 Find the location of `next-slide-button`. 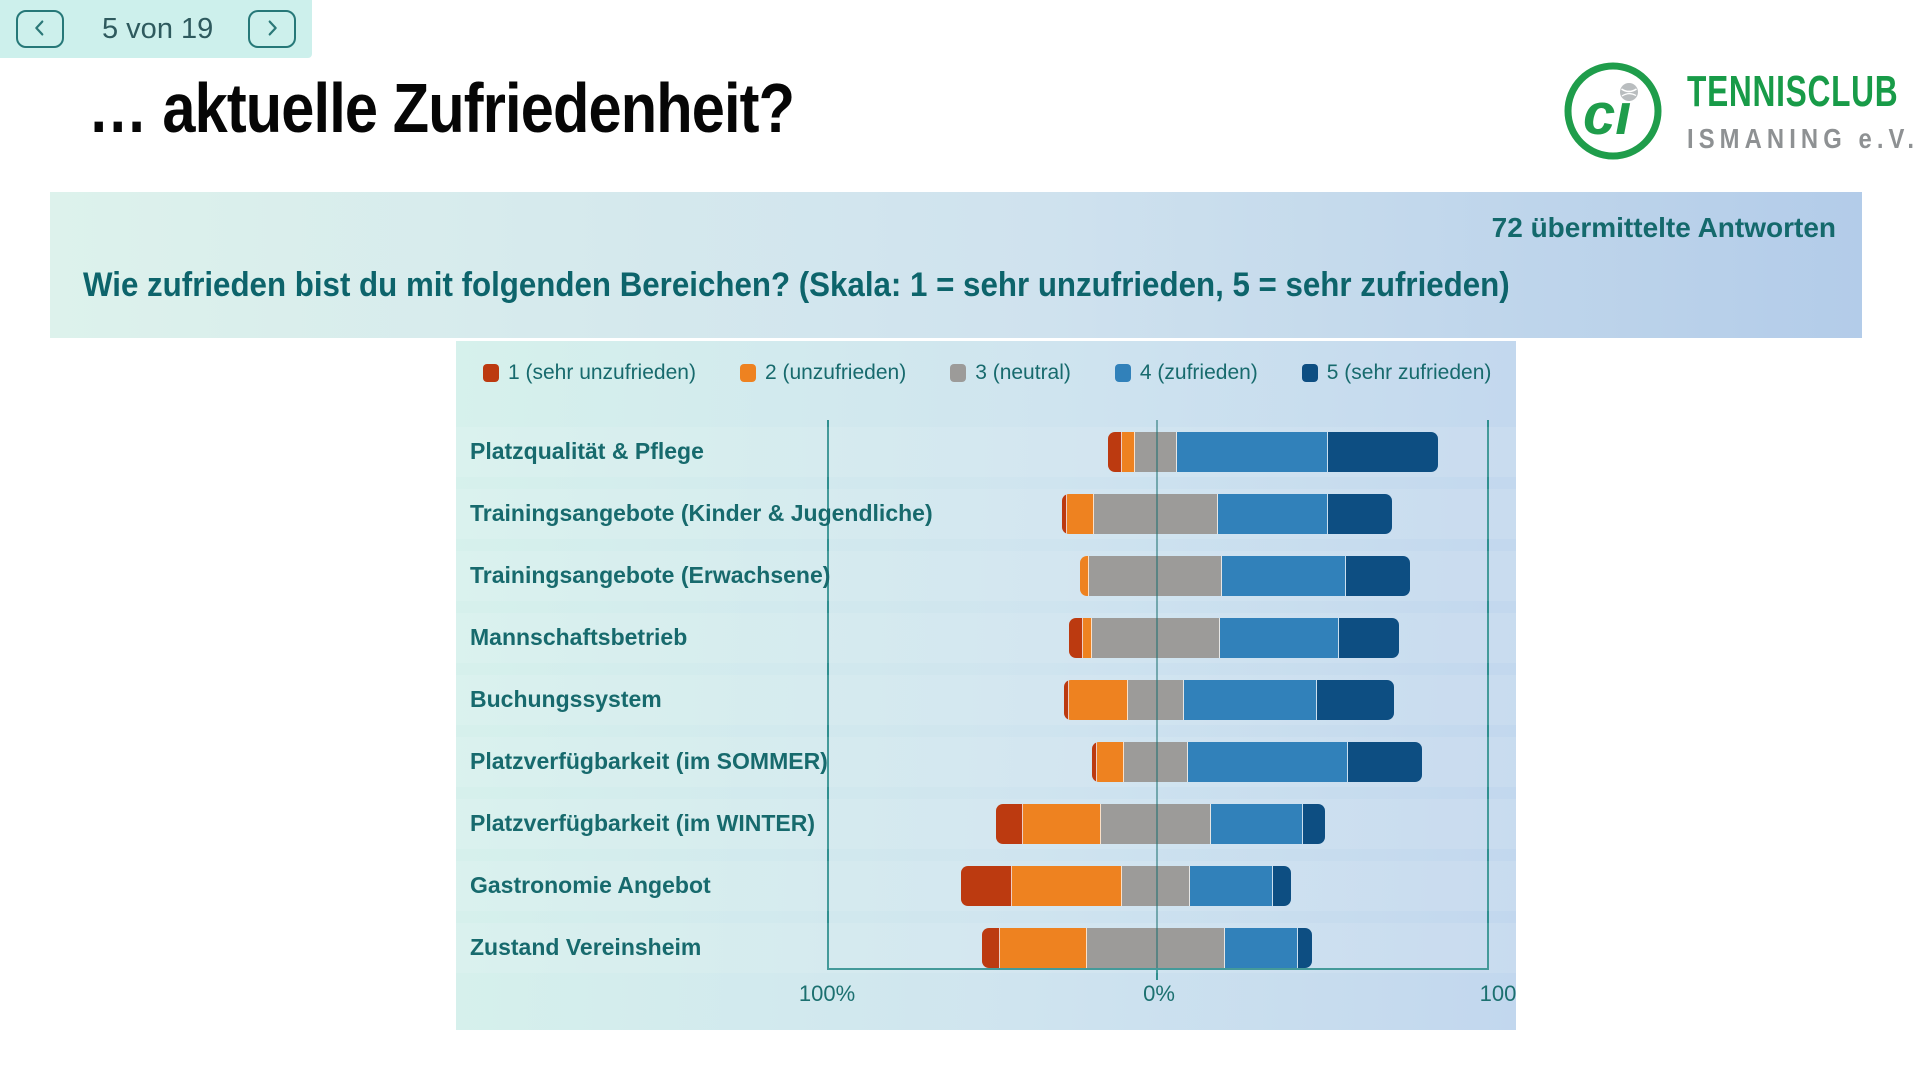

next-slide-button is located at coordinates (272, 29).